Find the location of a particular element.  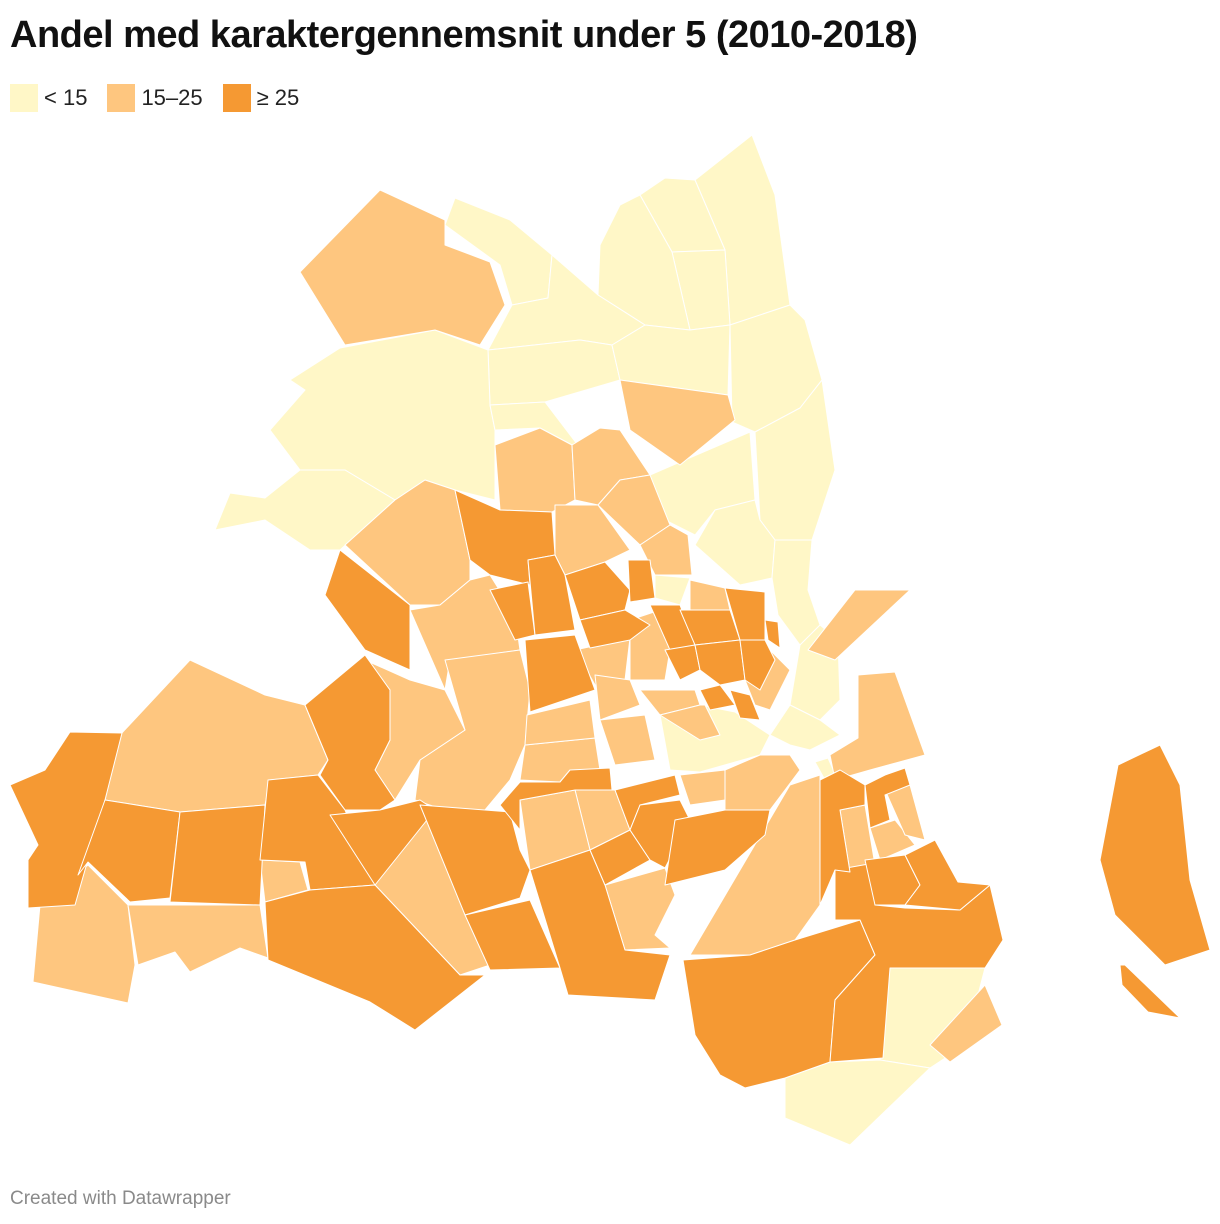

region-sound-coast is located at coordinates (859, 625).